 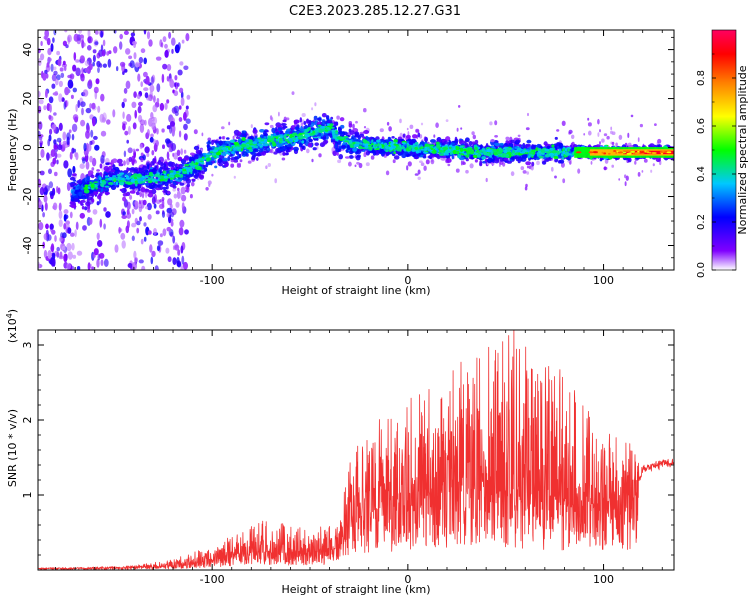 What do you see at coordinates (647, 151) in the screenshot?
I see `heatmap-peak-blob` at bounding box center [647, 151].